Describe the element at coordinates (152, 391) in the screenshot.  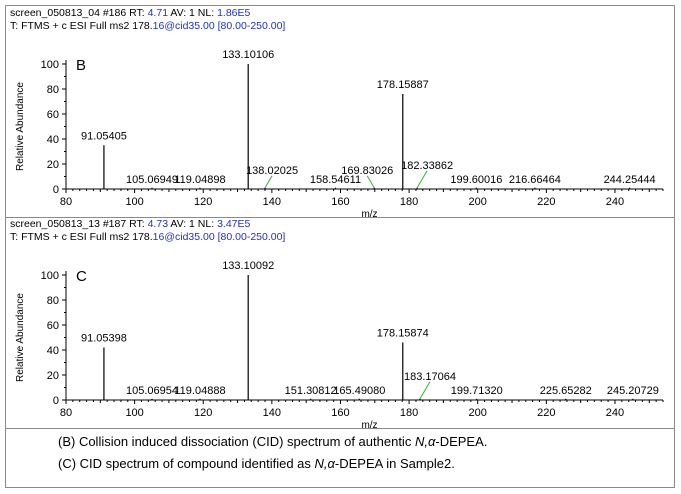
I see `peak-label: 105.06954` at that location.